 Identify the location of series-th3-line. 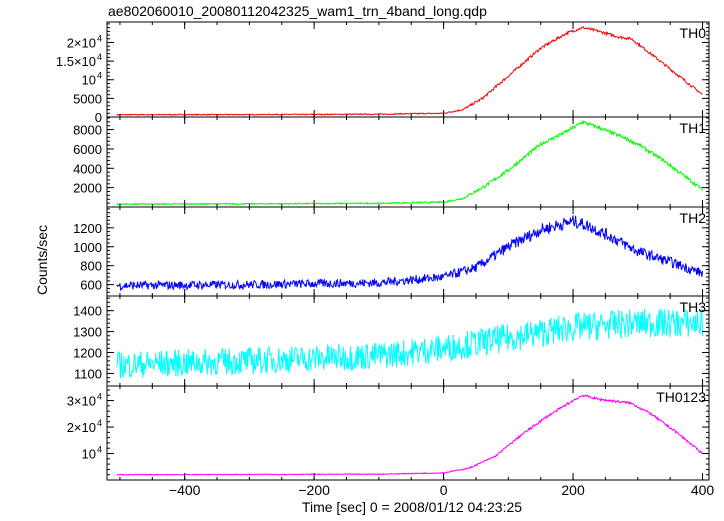
(409, 343).